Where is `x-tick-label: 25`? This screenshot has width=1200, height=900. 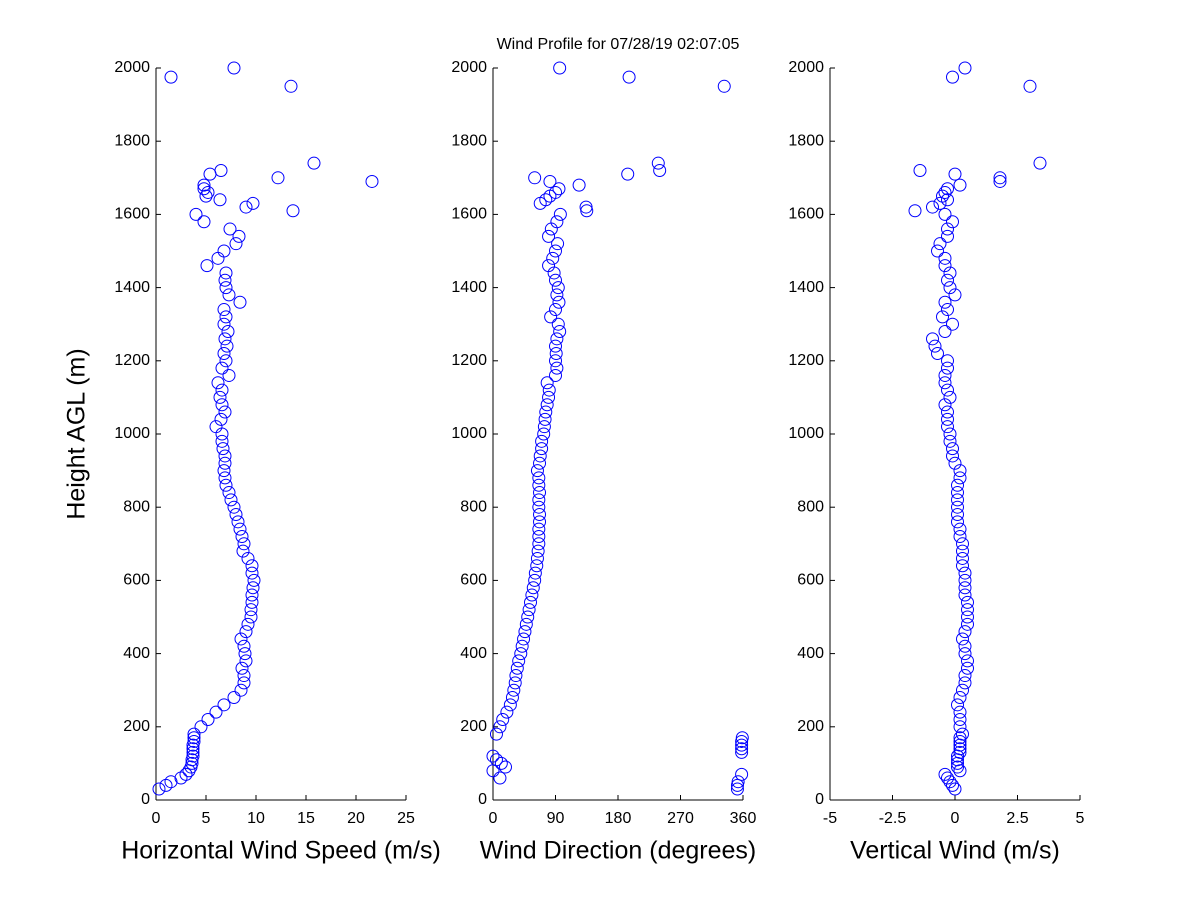 x-tick-label: 25 is located at coordinates (406, 818).